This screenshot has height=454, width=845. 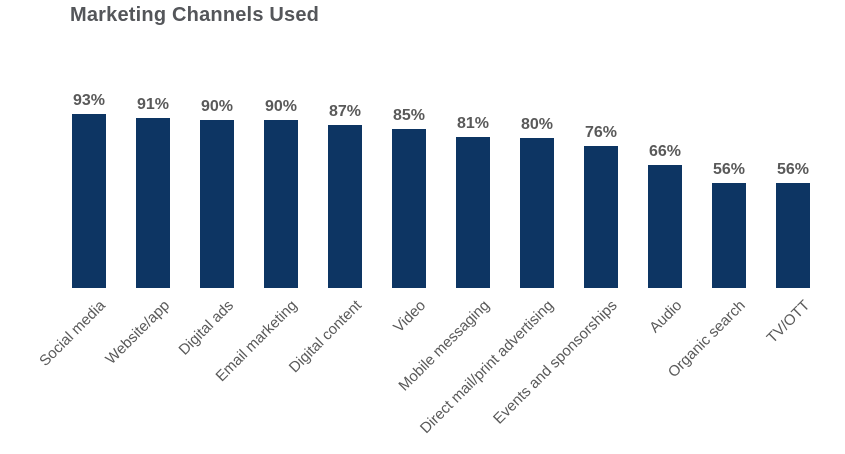 I want to click on bar-value-label: 87%, so click(x=345, y=111).